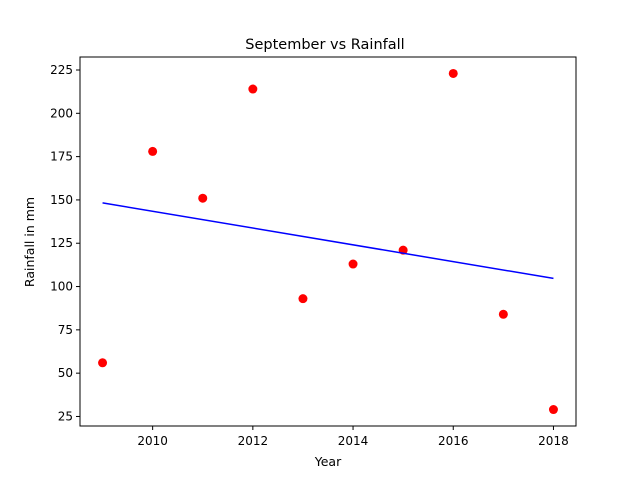  I want to click on y-tick-label: 225, so click(61, 70).